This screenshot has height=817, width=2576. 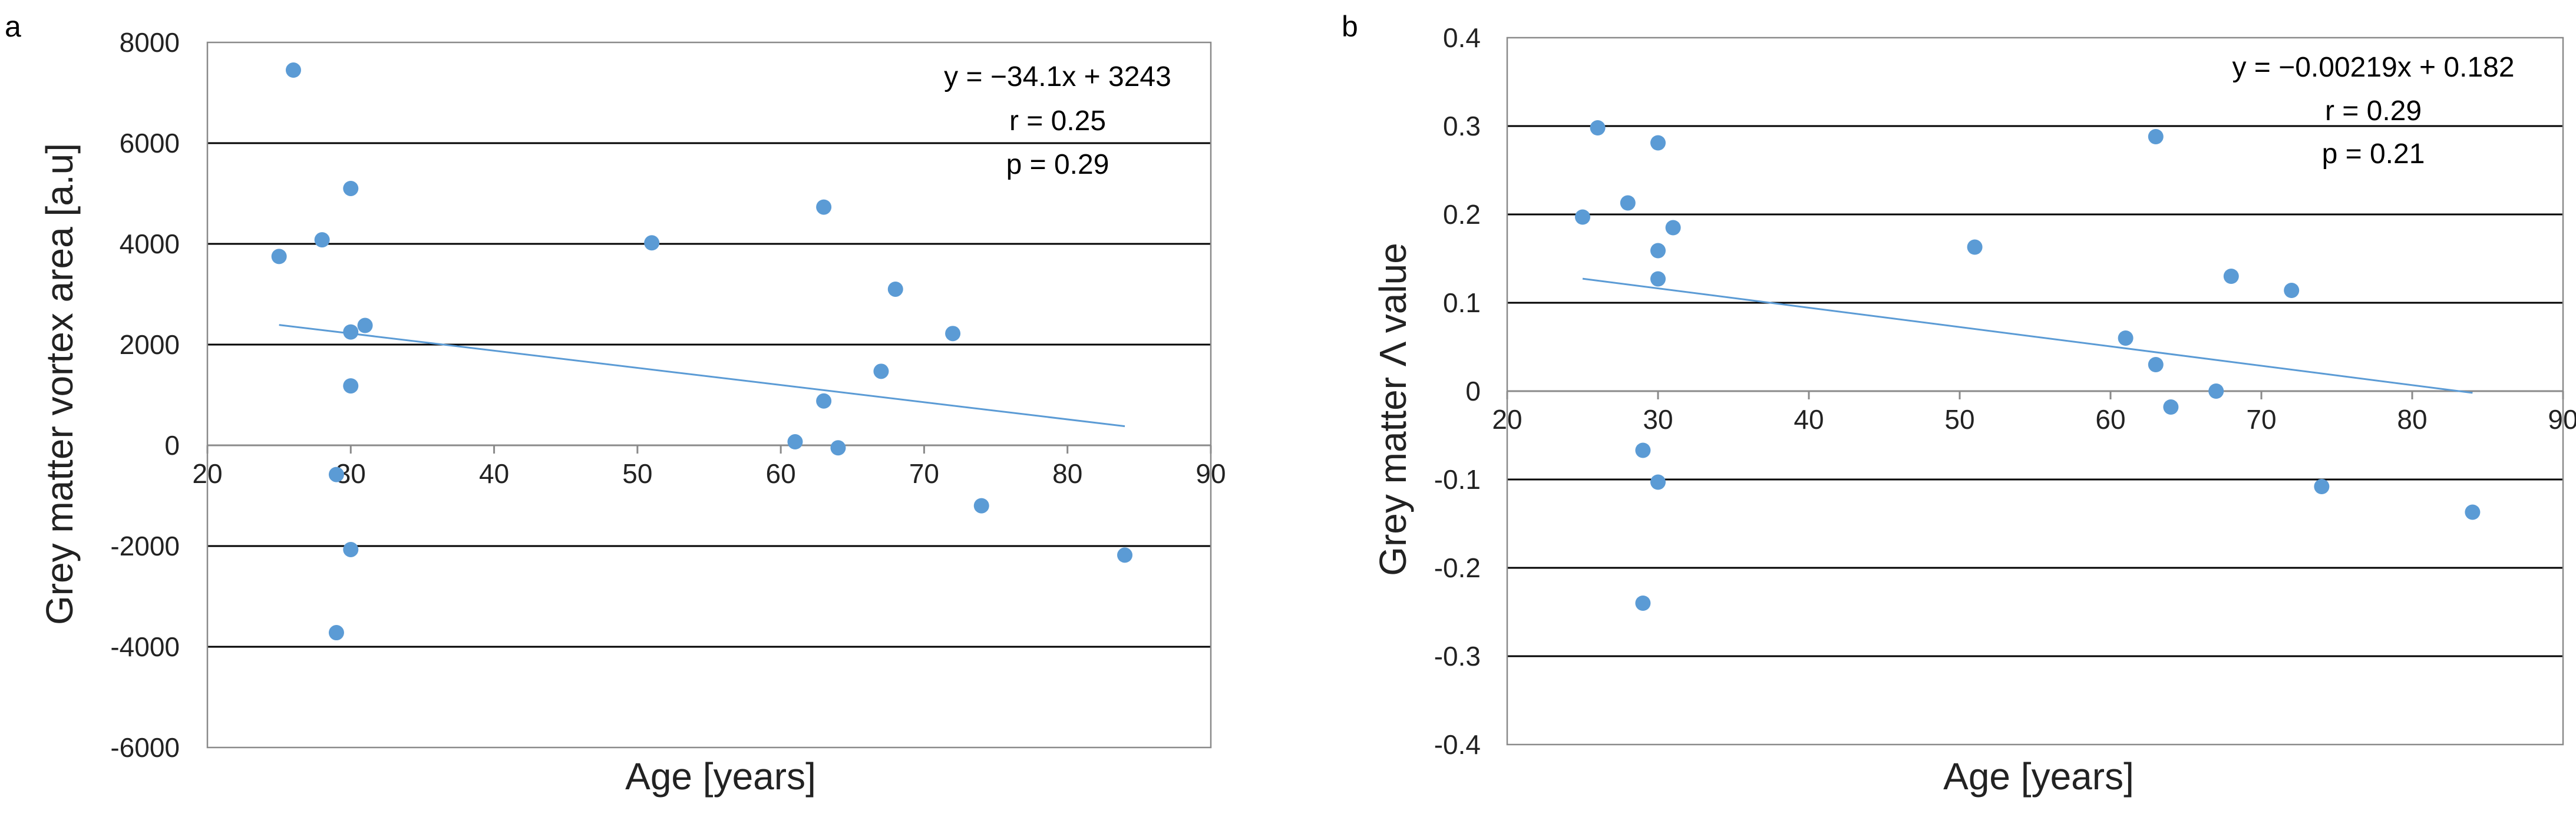 I want to click on y-tick-label: -6000, so click(x=145, y=747).